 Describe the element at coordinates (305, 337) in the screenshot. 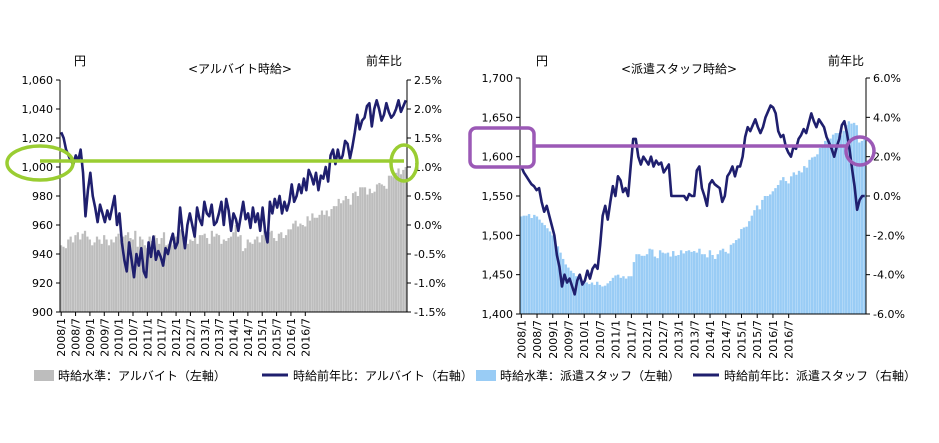

I see `x-tick-label: 2016/7` at that location.